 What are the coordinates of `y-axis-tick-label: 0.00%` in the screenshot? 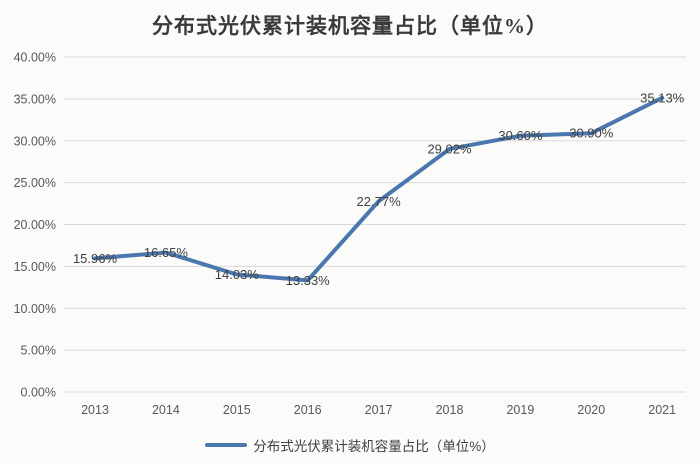 It's located at (38, 393).